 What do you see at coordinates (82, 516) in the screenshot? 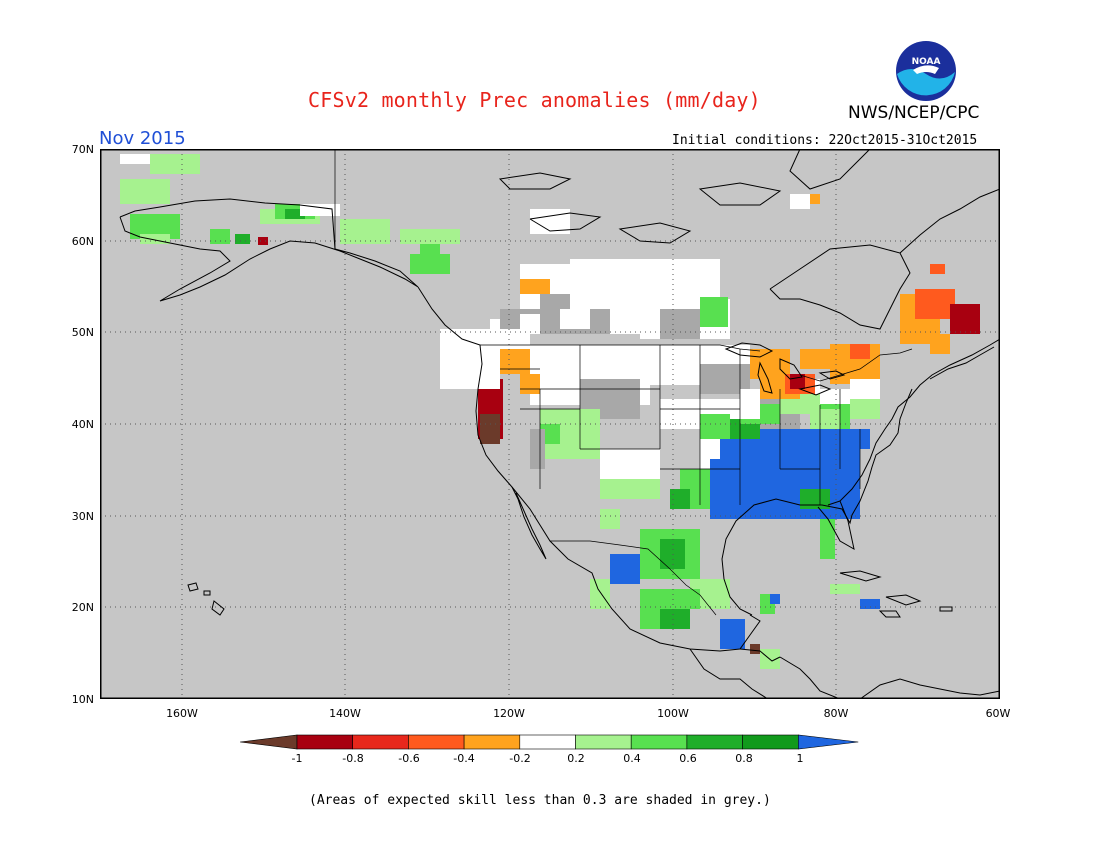
I see `lat-label-30n: 30N` at bounding box center [82, 516].